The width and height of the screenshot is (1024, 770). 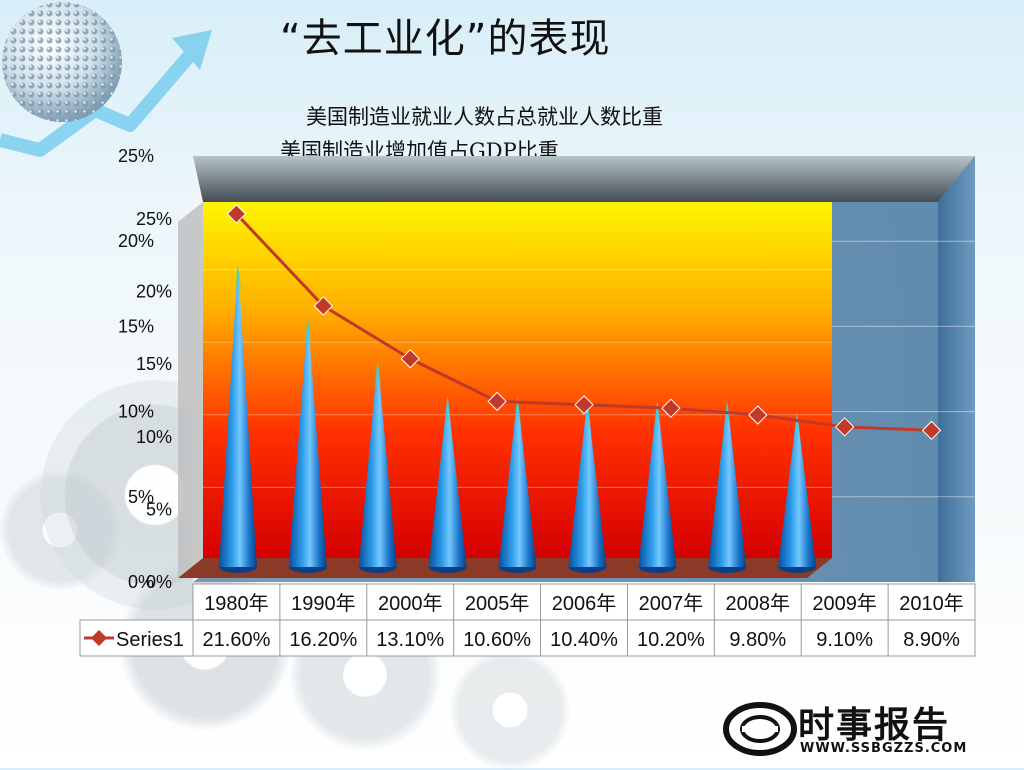 I want to click on chart-frame-right, so click(x=956, y=369).